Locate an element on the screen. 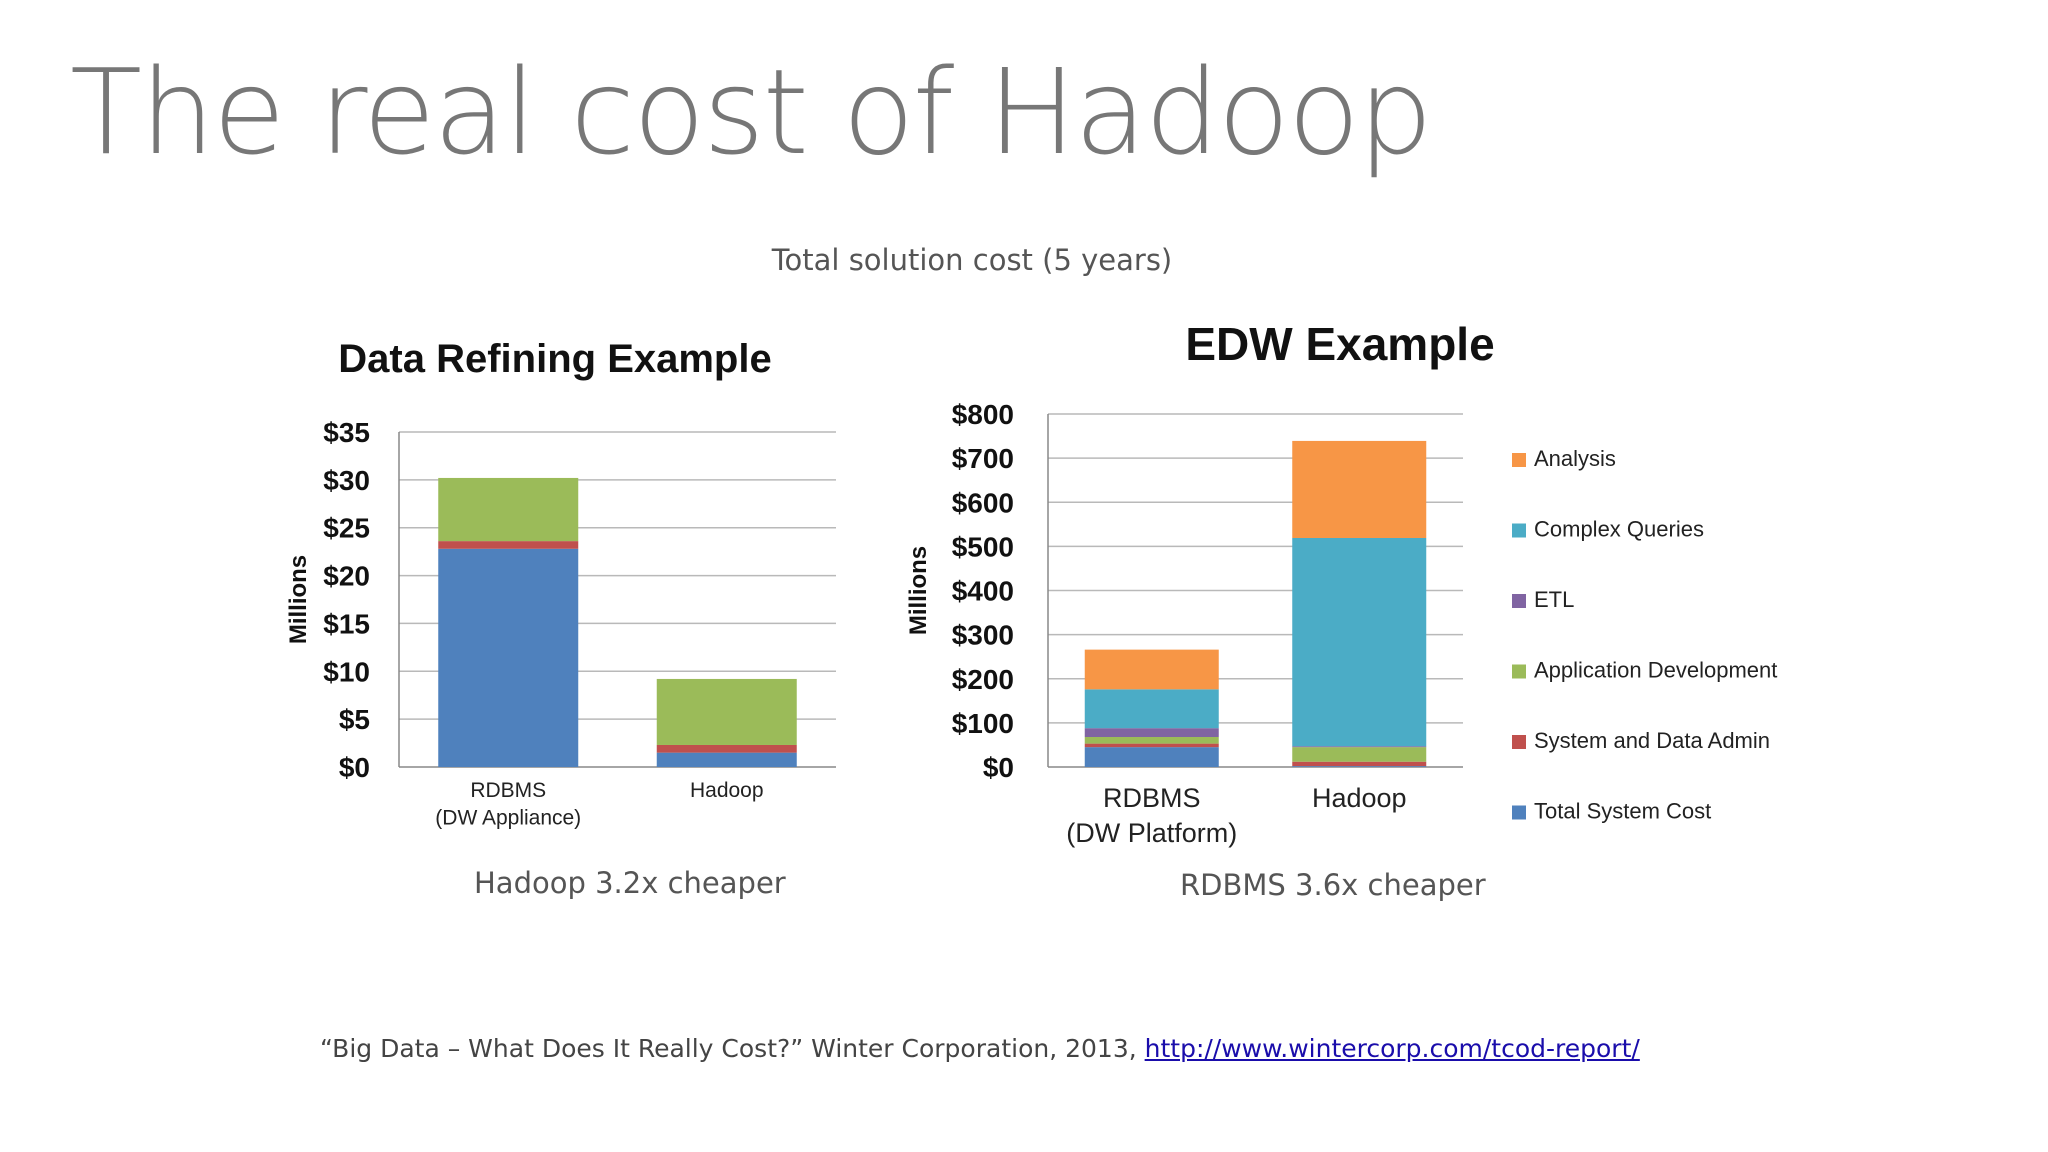 This screenshot has height=1152, width=2048. y-tick-label: $30 is located at coordinates (346, 480).